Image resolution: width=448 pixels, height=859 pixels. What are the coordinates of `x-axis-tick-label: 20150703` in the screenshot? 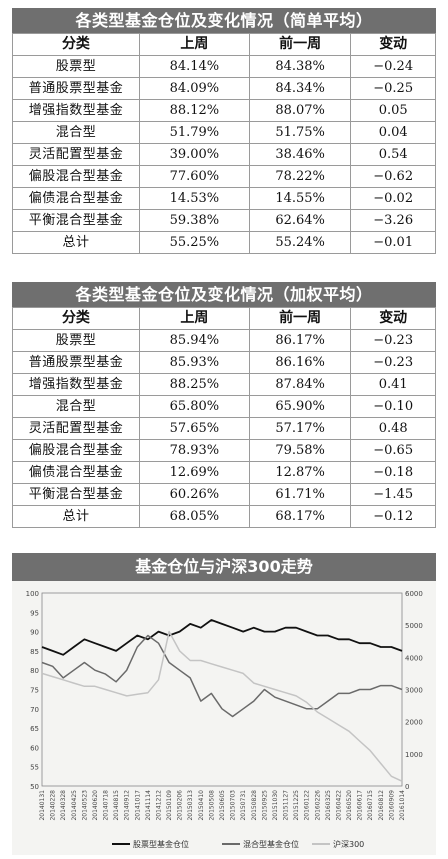 It's located at (233, 805).